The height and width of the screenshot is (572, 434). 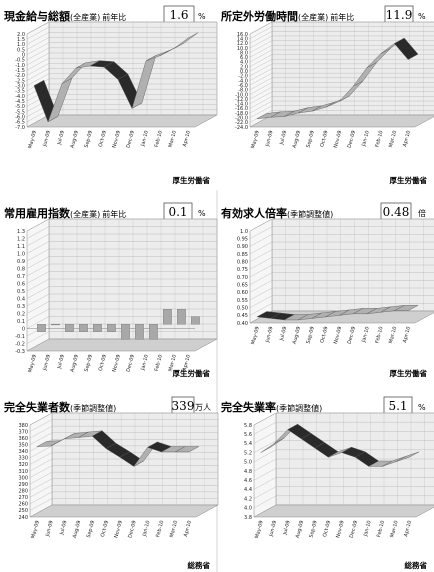 What do you see at coordinates (242, 316) in the screenshot?
I see `y-tick-label: 0.45` at bounding box center [242, 316].